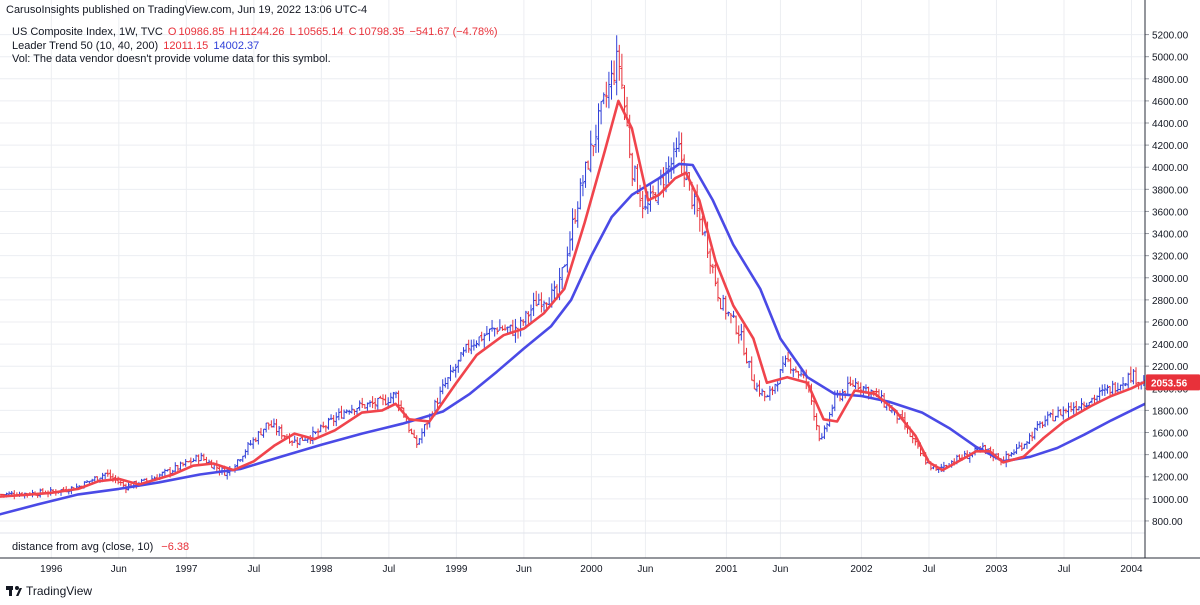 The width and height of the screenshot is (1200, 605). I want to click on tradingview-branding: TradingView, so click(49, 591).